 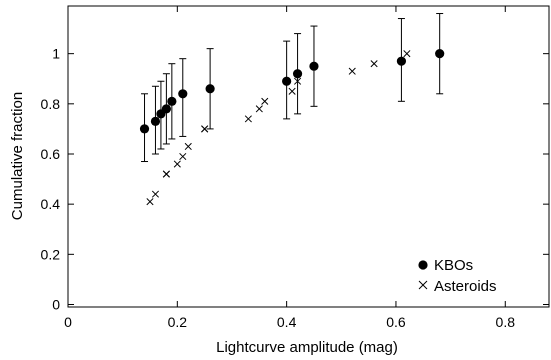 What do you see at coordinates (56, 304) in the screenshot?
I see `y-tick-label: 0` at bounding box center [56, 304].